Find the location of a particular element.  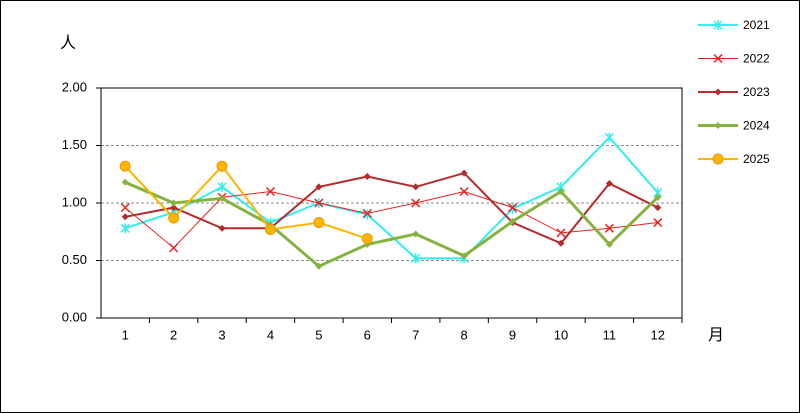

y-tick-label: 0.00 is located at coordinates (74, 316).